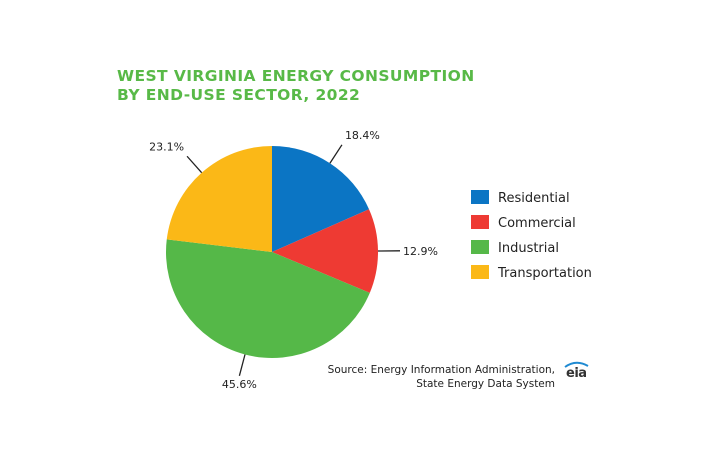 Image resolution: width=705 pixels, height=470 pixels. Describe the element at coordinates (336, 154) in the screenshot. I see `leader-line-residential` at that location.